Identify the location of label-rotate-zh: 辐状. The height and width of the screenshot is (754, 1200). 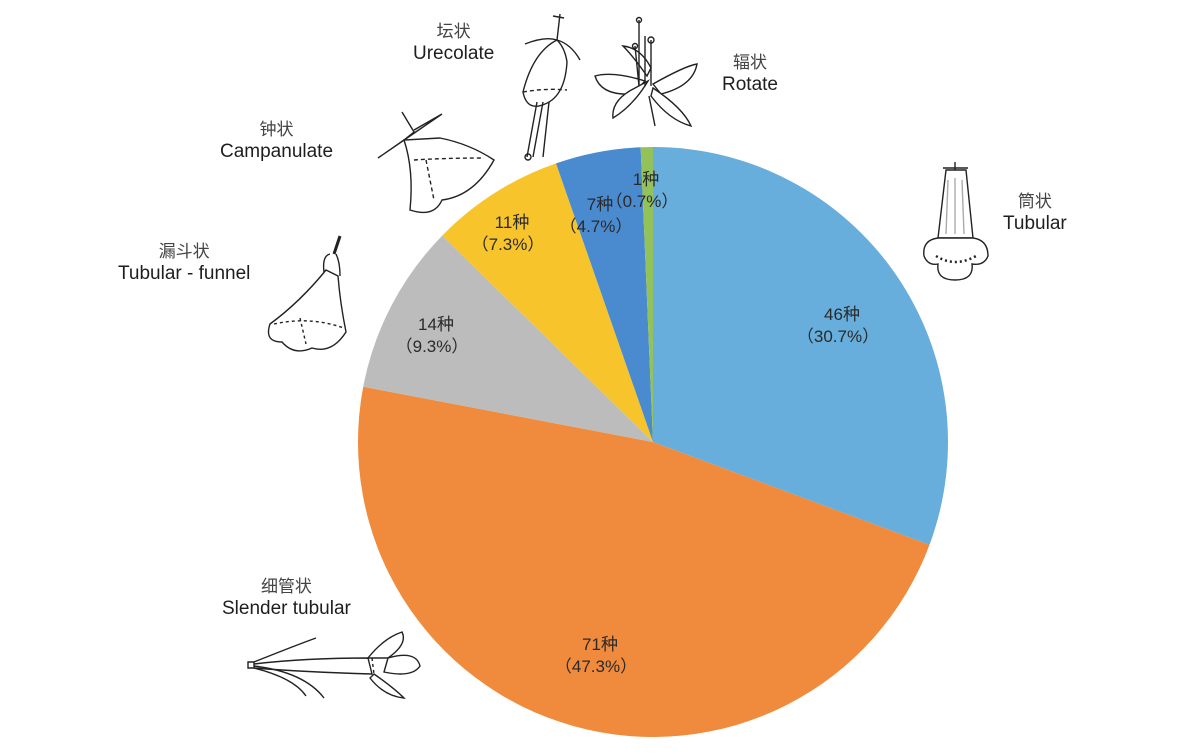
(749, 63).